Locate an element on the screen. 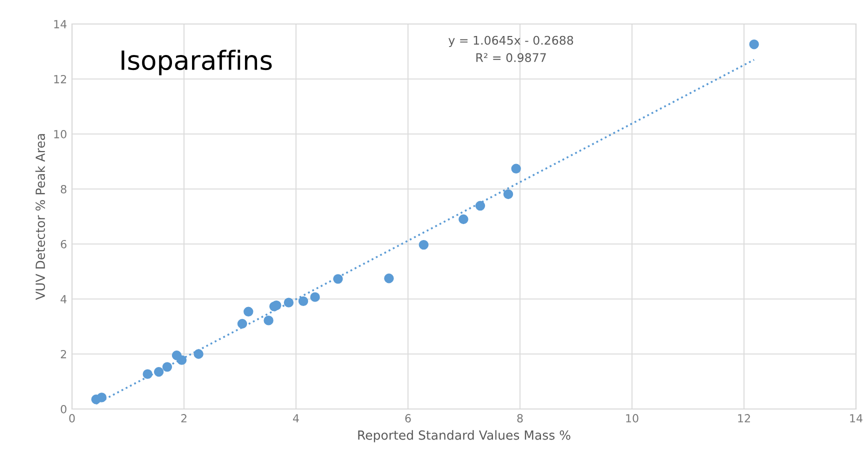 Image resolution: width=867 pixels, height=467 pixels. x-tick-label: 2 is located at coordinates (183, 418).